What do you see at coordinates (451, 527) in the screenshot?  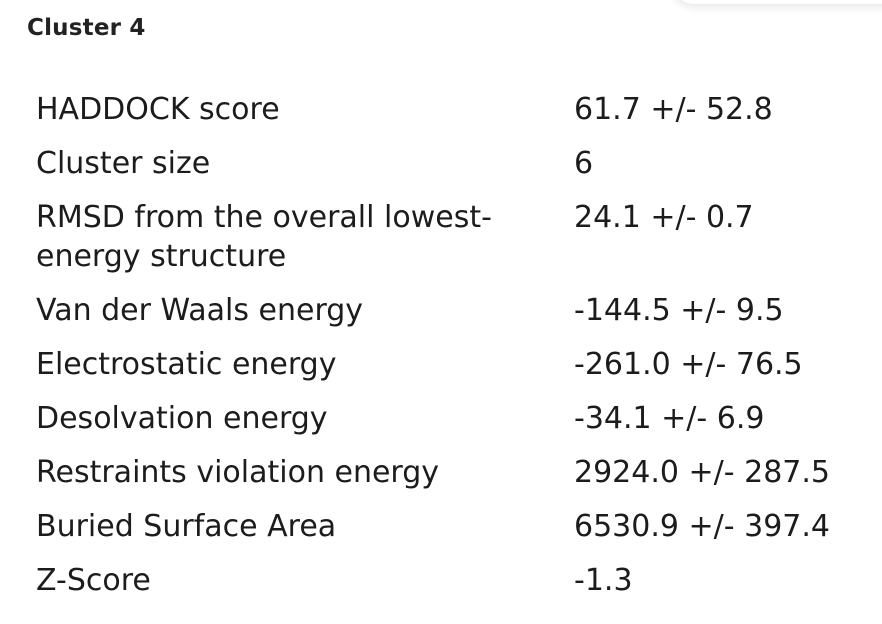 I see `table-row-buried-surface-area: Buried Surface Area 6530.9 +/- 397.4` at bounding box center [451, 527].